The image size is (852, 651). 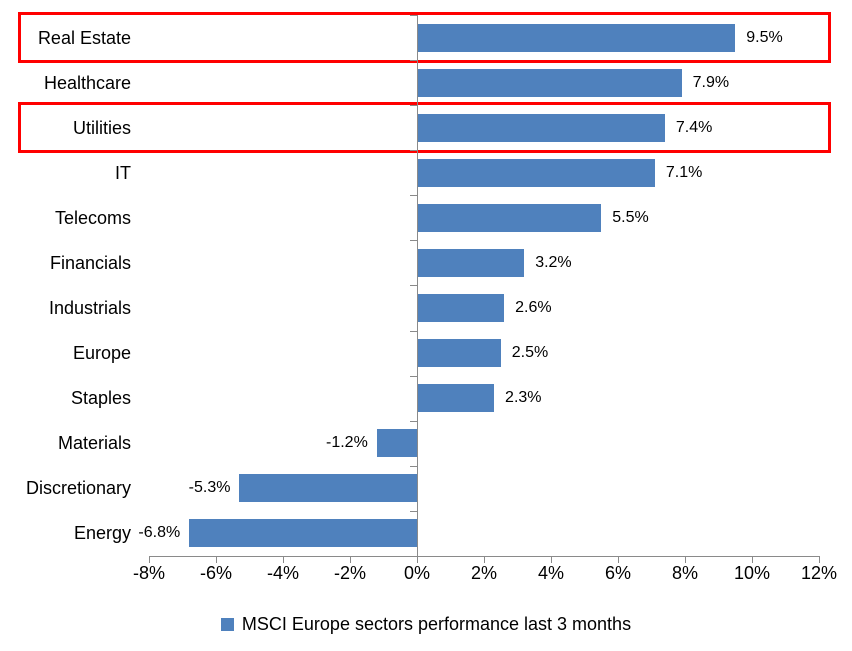 What do you see at coordinates (350, 573) in the screenshot?
I see `x-tick-label: -2%` at bounding box center [350, 573].